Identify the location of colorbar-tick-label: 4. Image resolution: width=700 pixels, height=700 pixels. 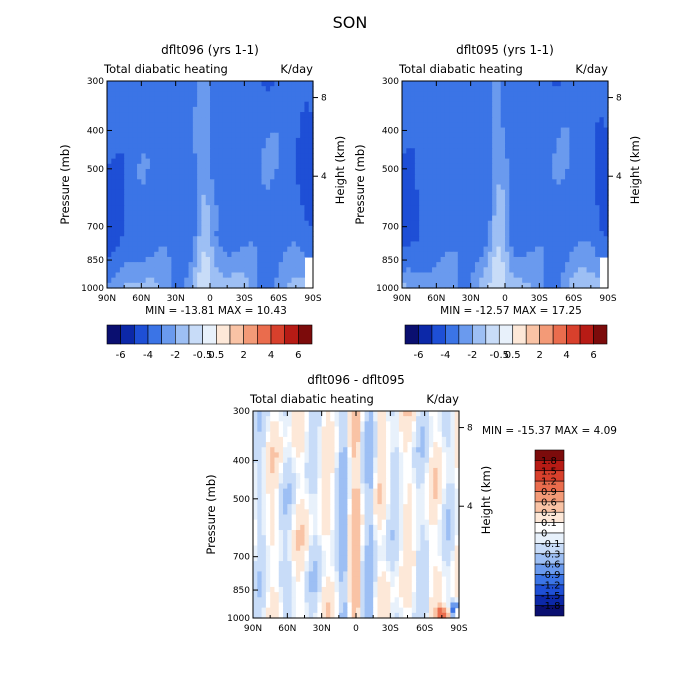
(271, 355).